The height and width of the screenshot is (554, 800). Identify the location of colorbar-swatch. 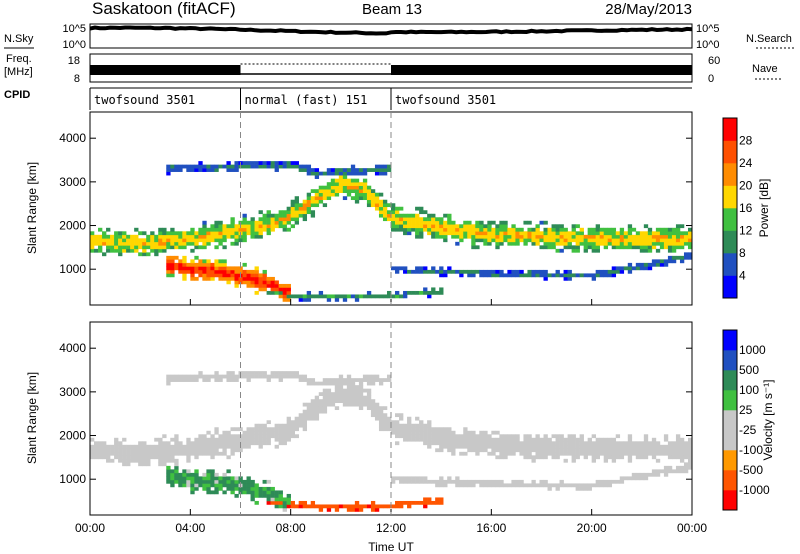
(730, 152).